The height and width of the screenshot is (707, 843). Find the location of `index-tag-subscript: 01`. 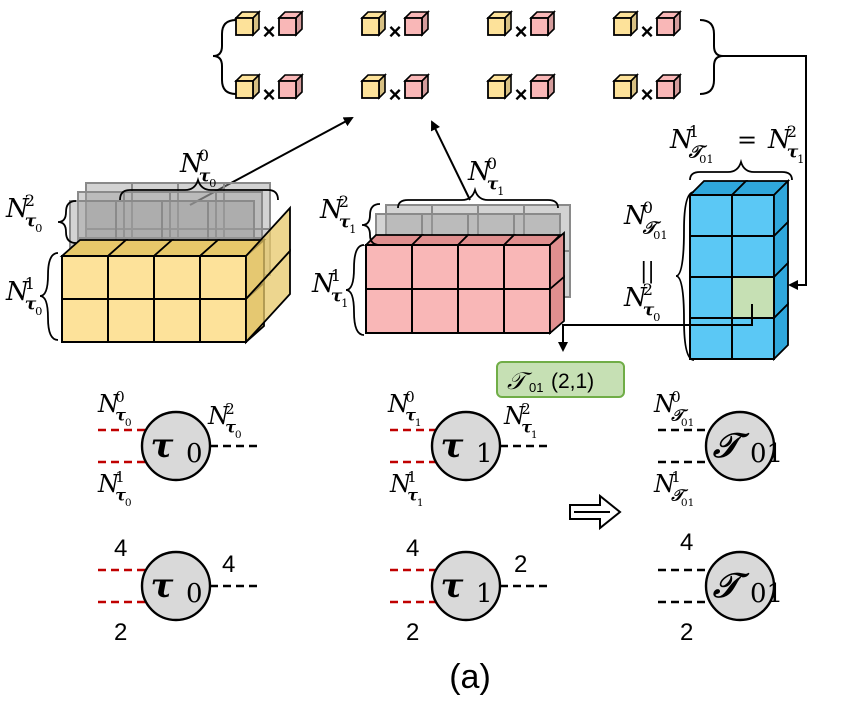

index-tag-subscript: 01 is located at coordinates (536, 387).